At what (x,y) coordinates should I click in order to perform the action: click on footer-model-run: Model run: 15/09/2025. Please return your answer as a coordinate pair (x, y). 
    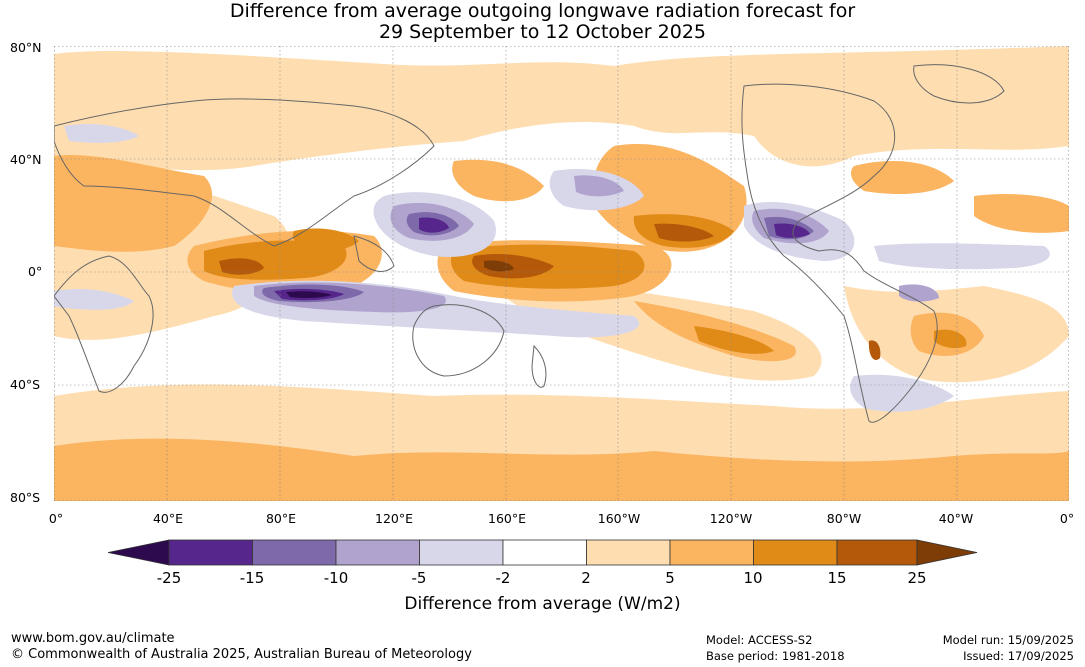
    Looking at the image, I should click on (1008, 640).